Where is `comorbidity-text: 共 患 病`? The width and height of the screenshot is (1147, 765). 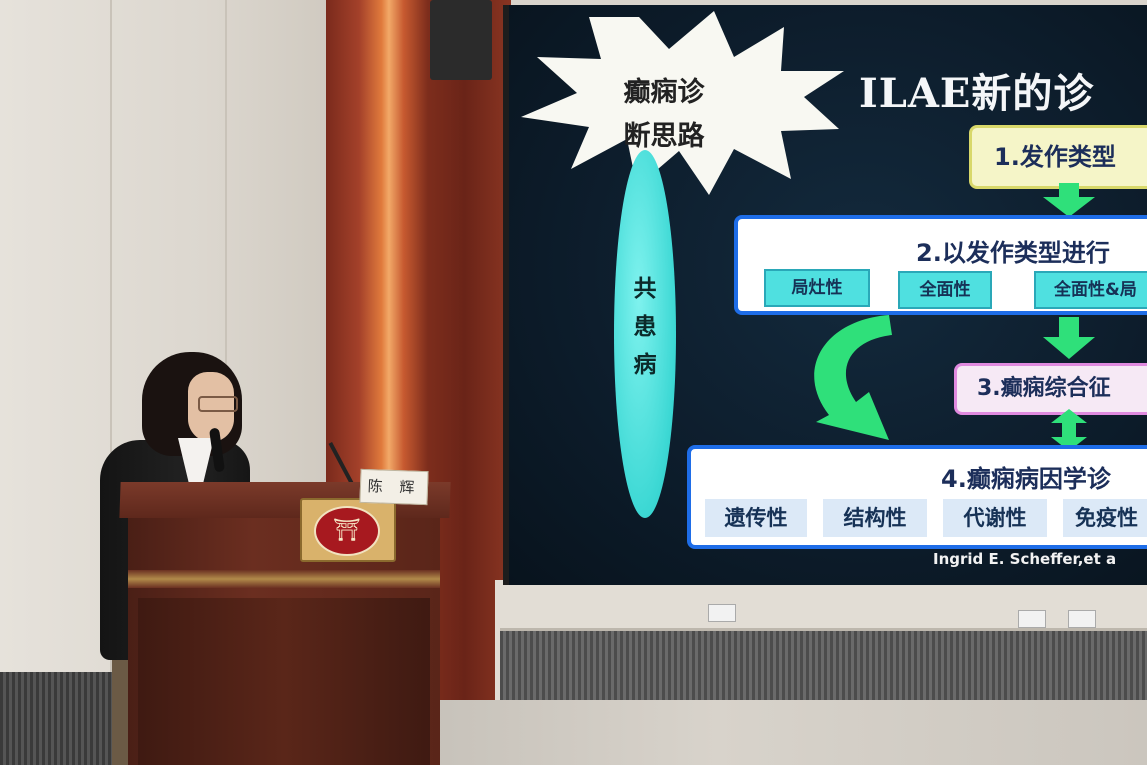
comorbidity-text: 共 患 病 is located at coordinates (645, 327).